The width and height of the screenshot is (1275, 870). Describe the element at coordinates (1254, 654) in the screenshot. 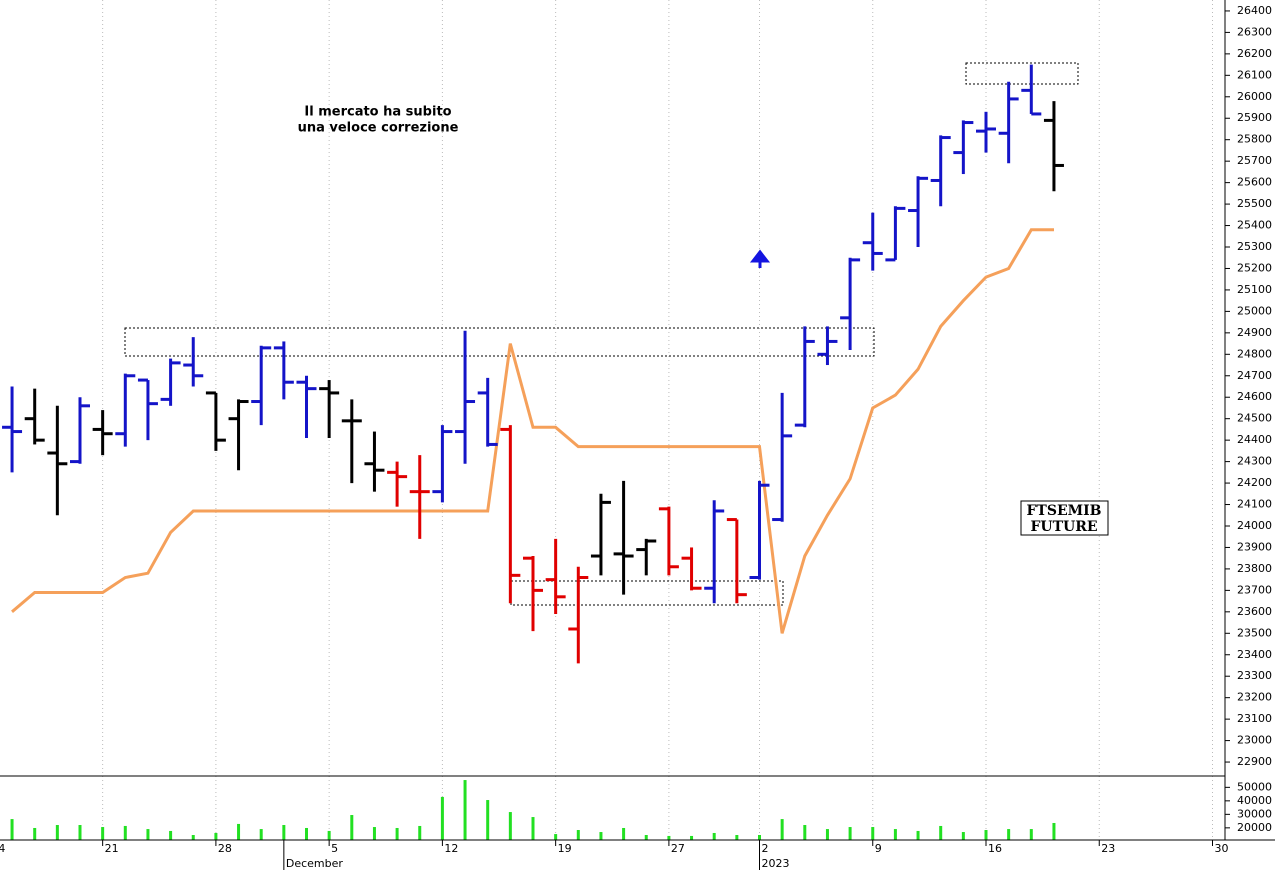

I see `y-tick-label: 23400` at that location.